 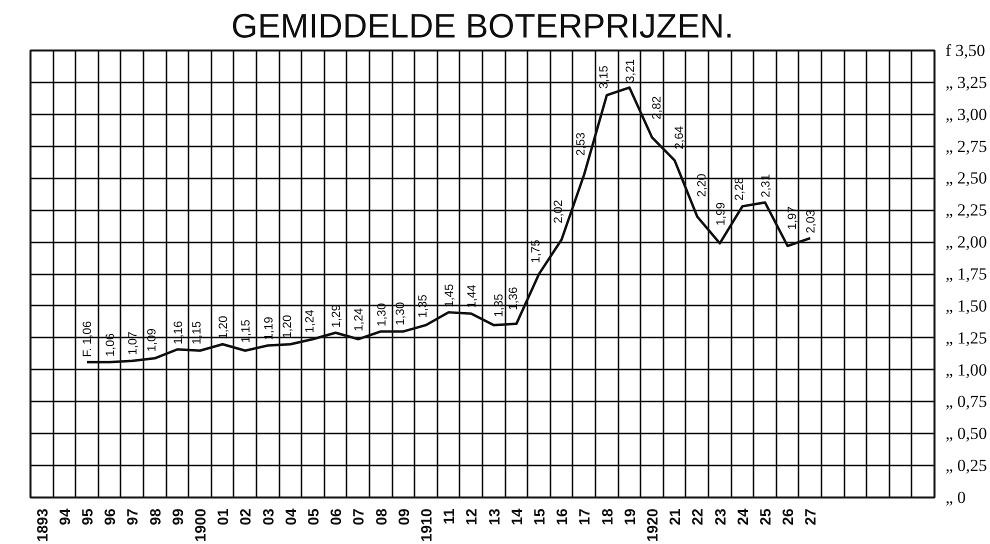 I want to click on x-tick-label: 16, so click(x=563, y=517).